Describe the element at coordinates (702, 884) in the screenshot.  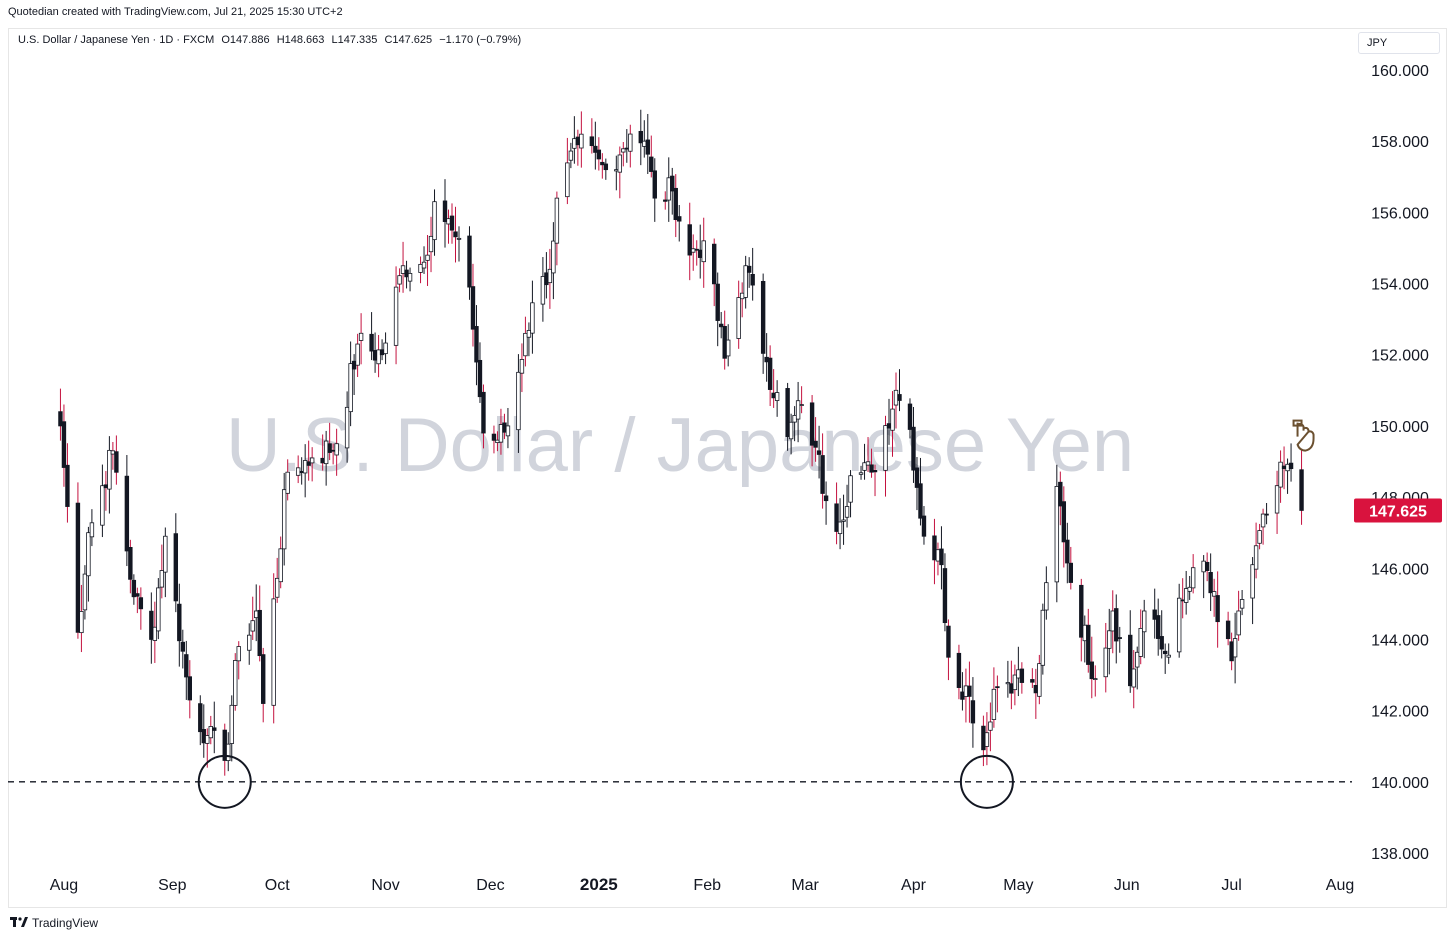
I see `time-axis: Aug Sep Oct Nov Dec 2025 Feb Mar Apr May Jun Jul Aug` at that location.